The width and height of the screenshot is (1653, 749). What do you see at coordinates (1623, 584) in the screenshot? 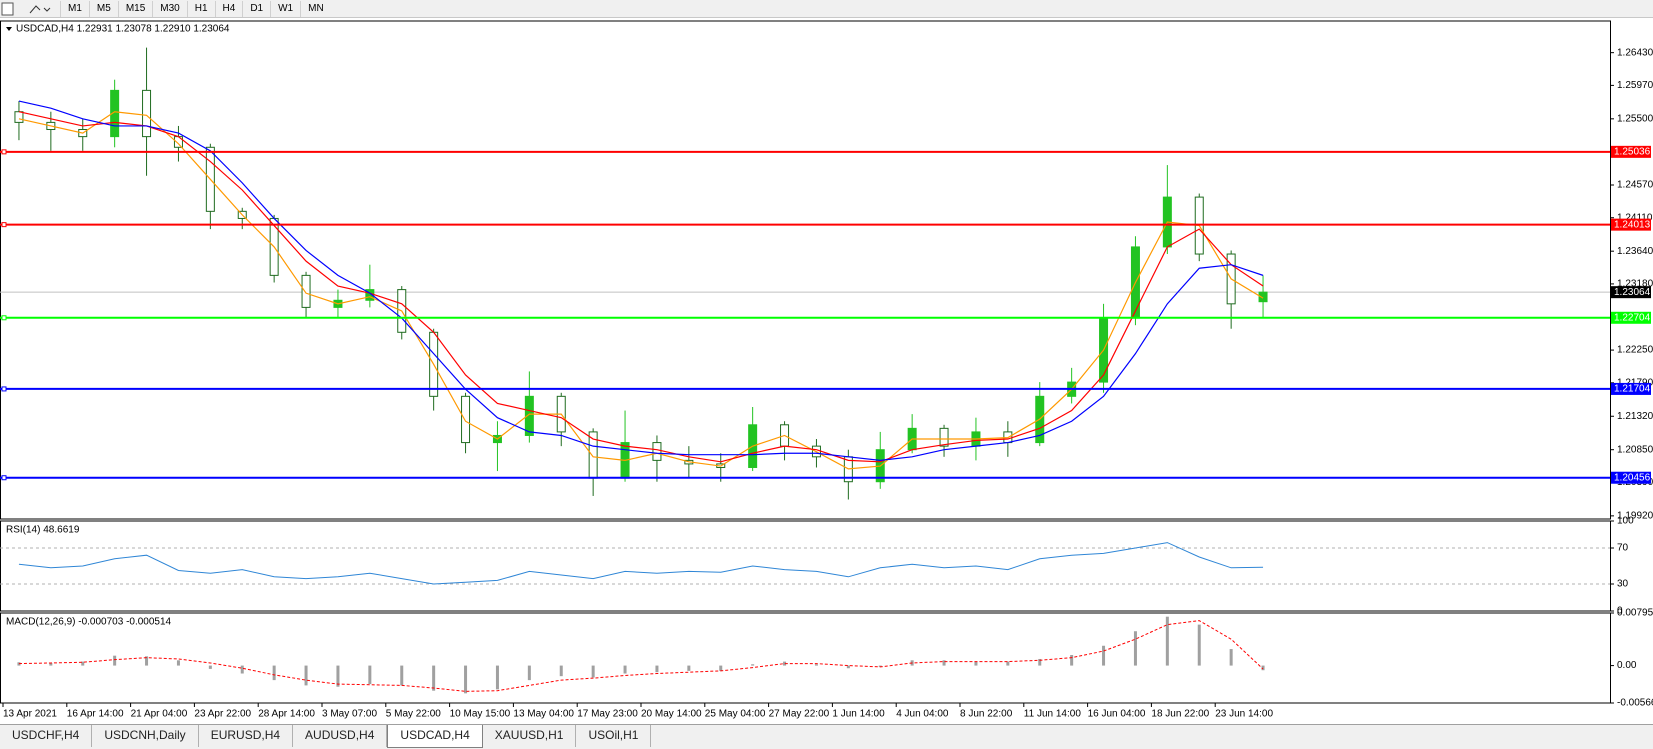
I see `y-tick-label: 30` at bounding box center [1623, 584].